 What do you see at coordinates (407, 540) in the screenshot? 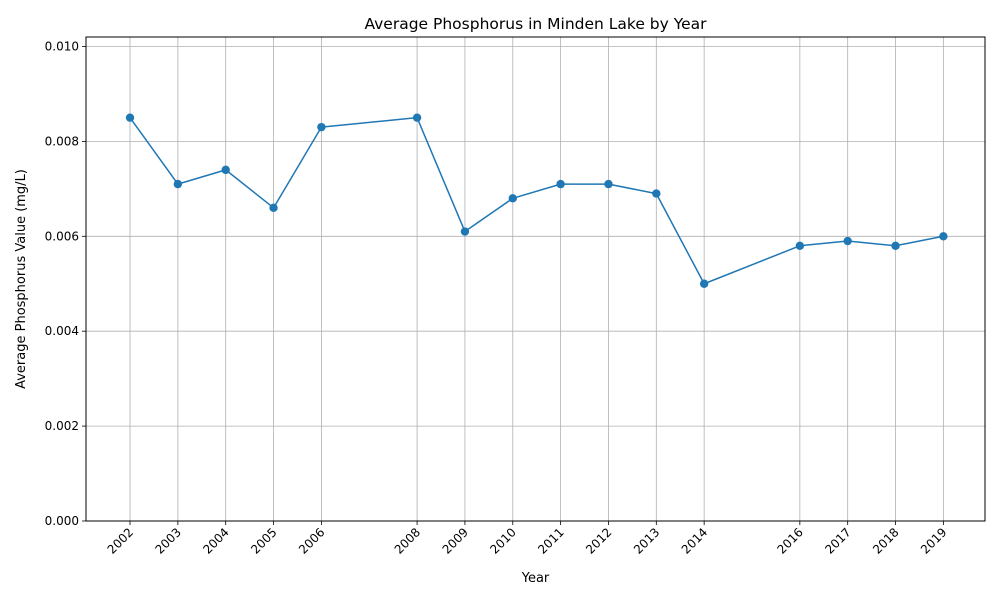
I see `x-tick-label: 2008` at bounding box center [407, 540].